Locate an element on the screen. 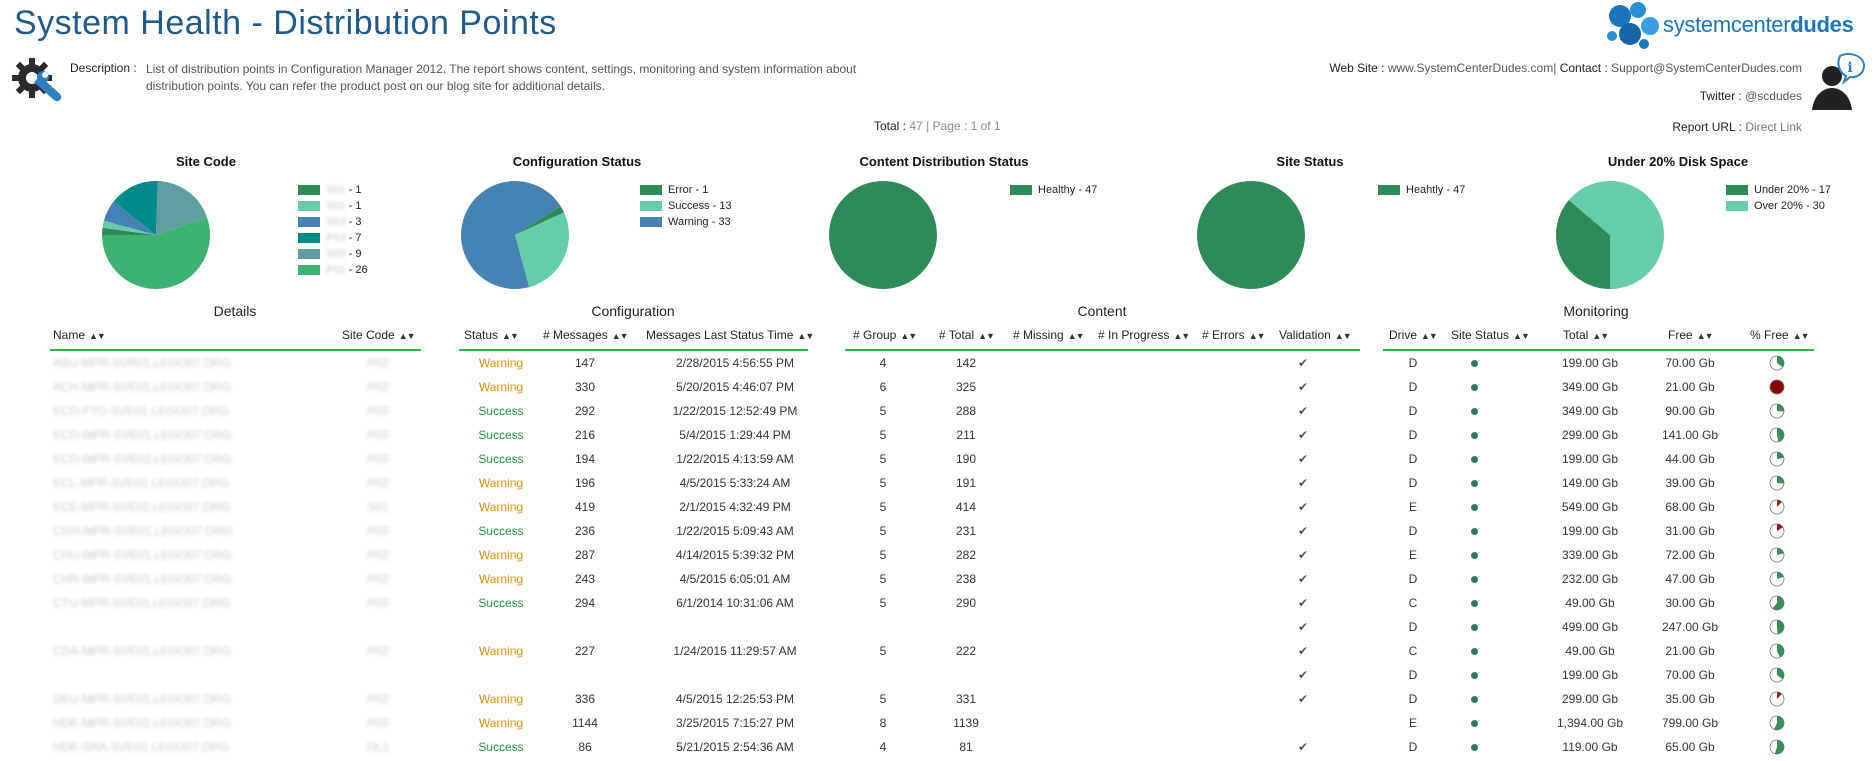 This screenshot has height=761, width=1876. cell-name: ABU-MPR-SVR01.LEGO07.ORG is located at coordinates (142, 363).